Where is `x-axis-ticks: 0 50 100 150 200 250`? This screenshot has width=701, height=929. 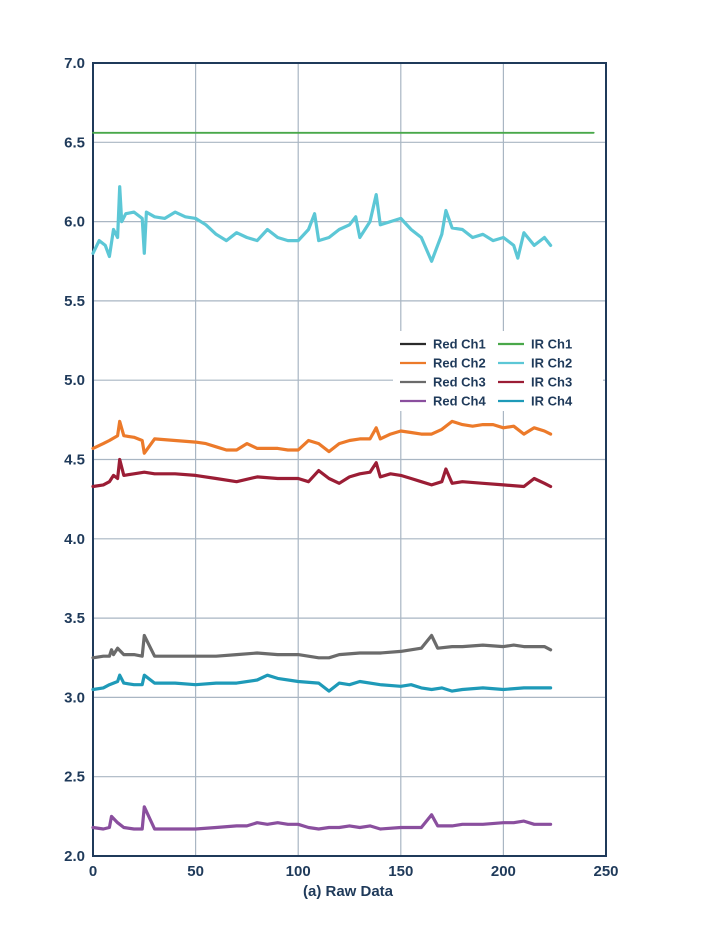 x-axis-ticks: 0 50 100 150 200 250 is located at coordinates (354, 871).